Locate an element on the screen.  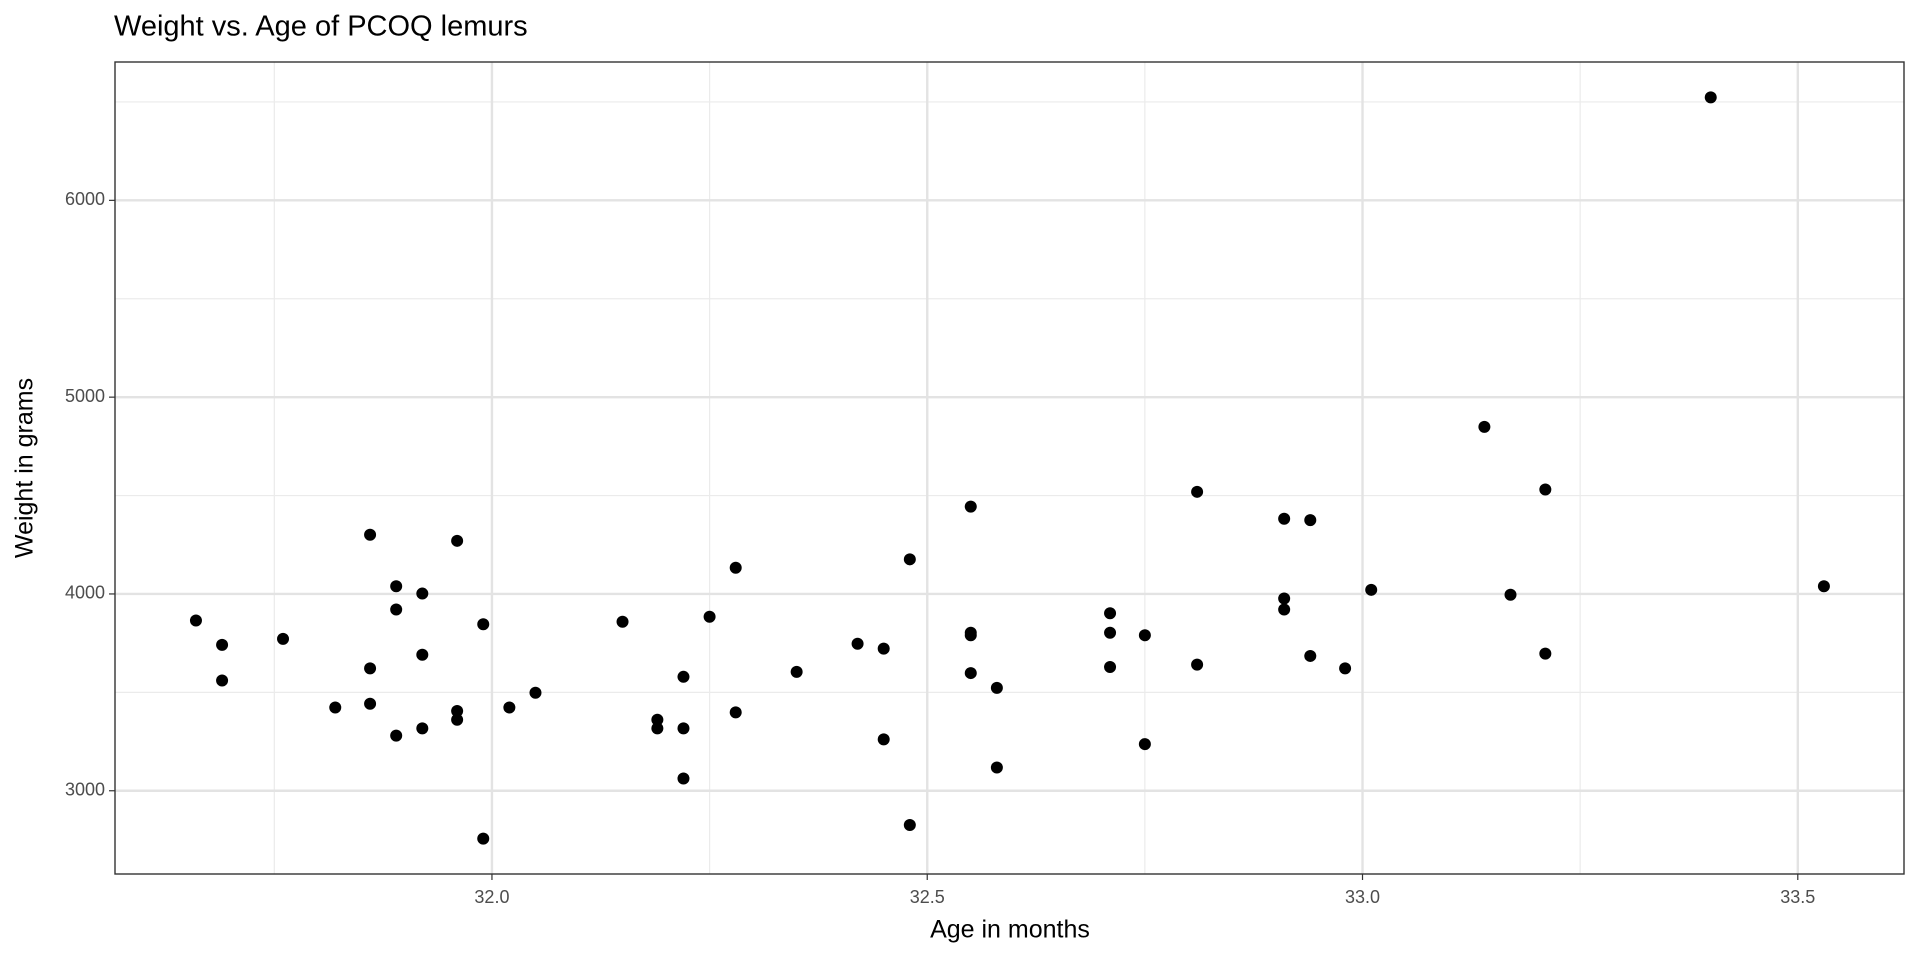
y-tick-label: 4000 is located at coordinates (85, 593).